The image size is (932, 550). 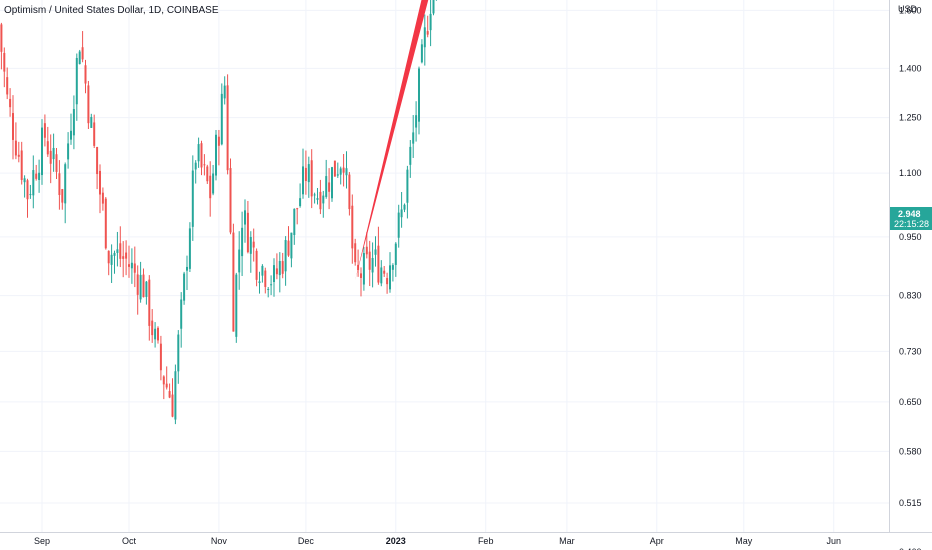 I want to click on last-price-tag: 2.948 22:15:28, so click(x=911, y=218).